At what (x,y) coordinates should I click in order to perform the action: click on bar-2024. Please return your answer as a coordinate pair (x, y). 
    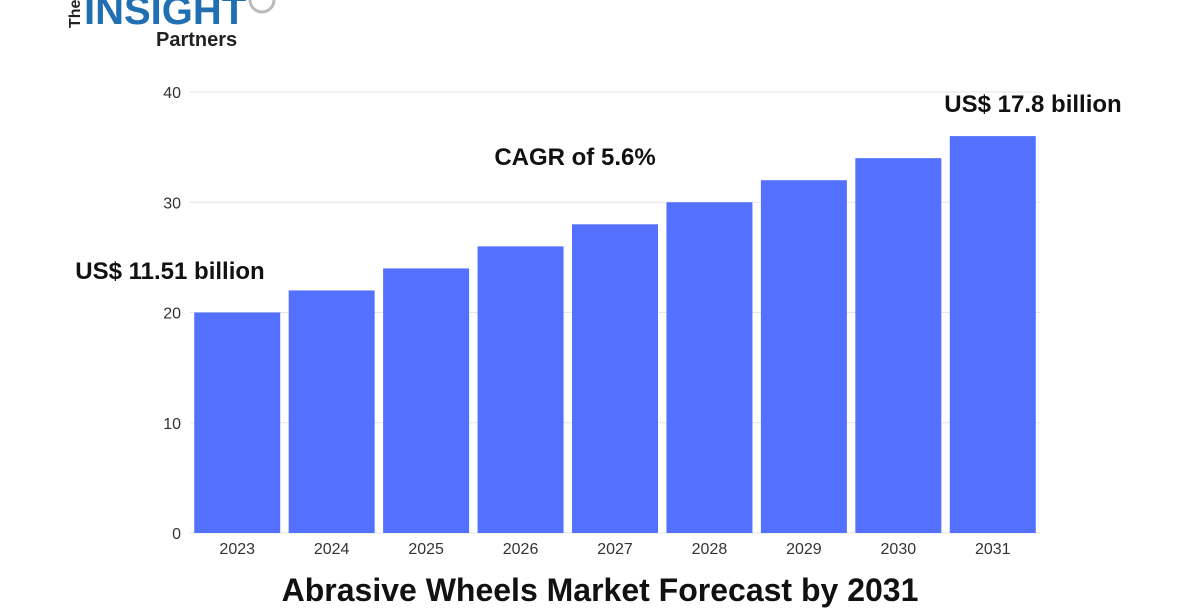
    Looking at the image, I should click on (331, 411).